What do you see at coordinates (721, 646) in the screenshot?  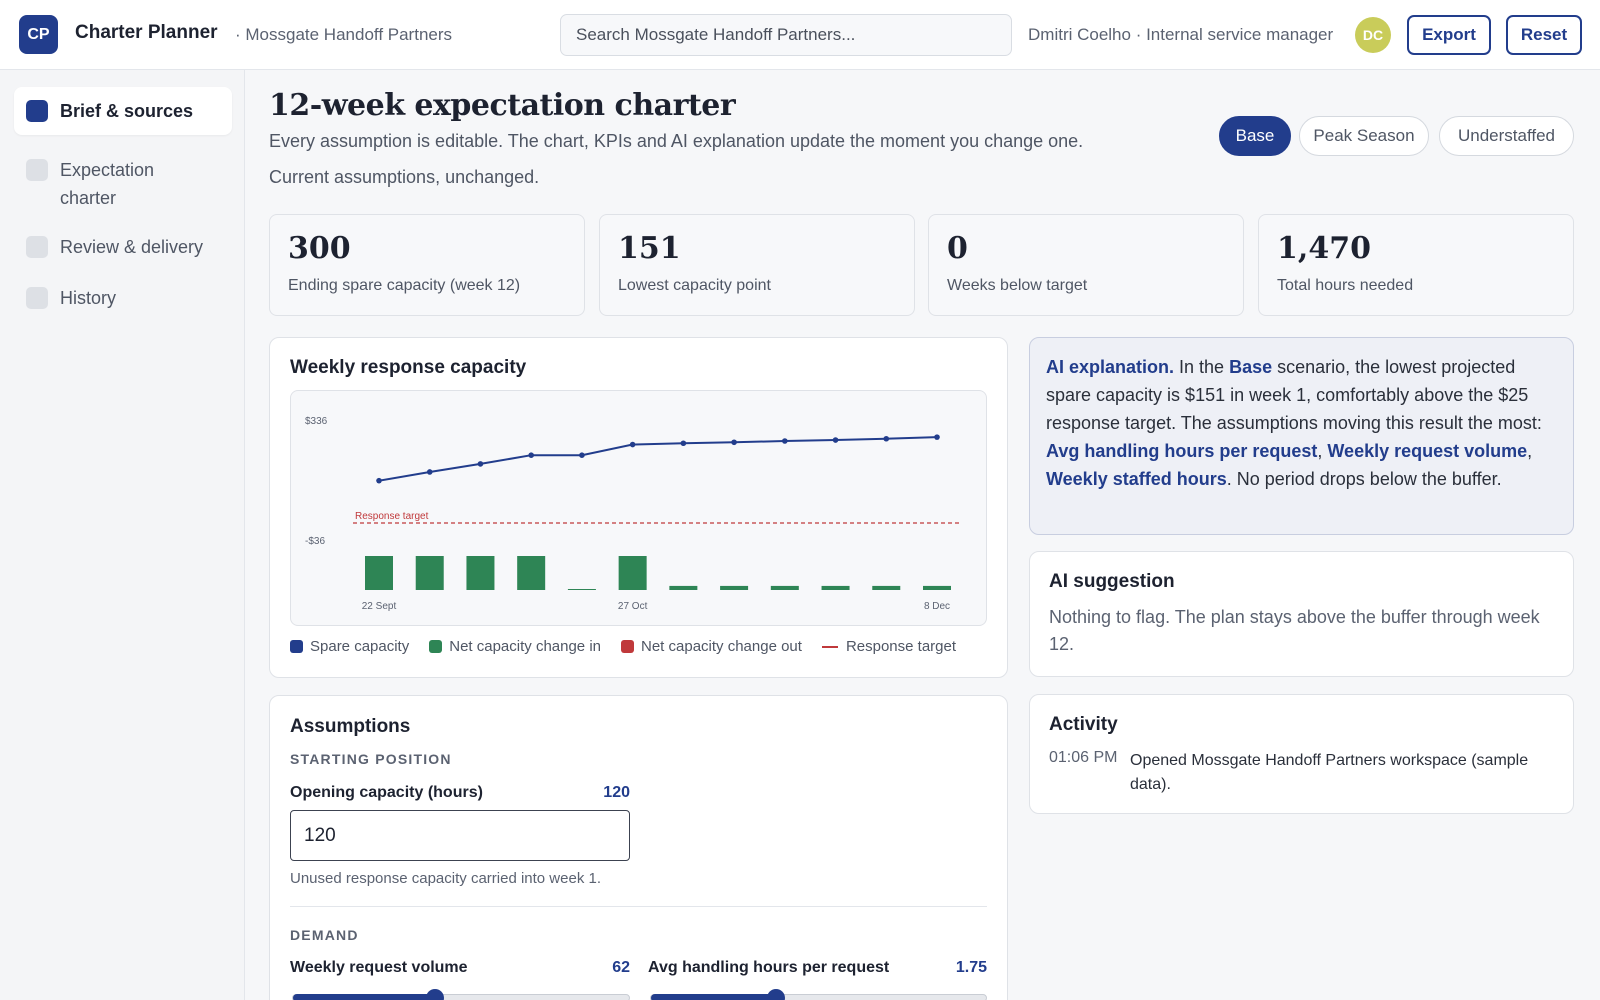 I see `legend-label: Net capacity change out` at bounding box center [721, 646].